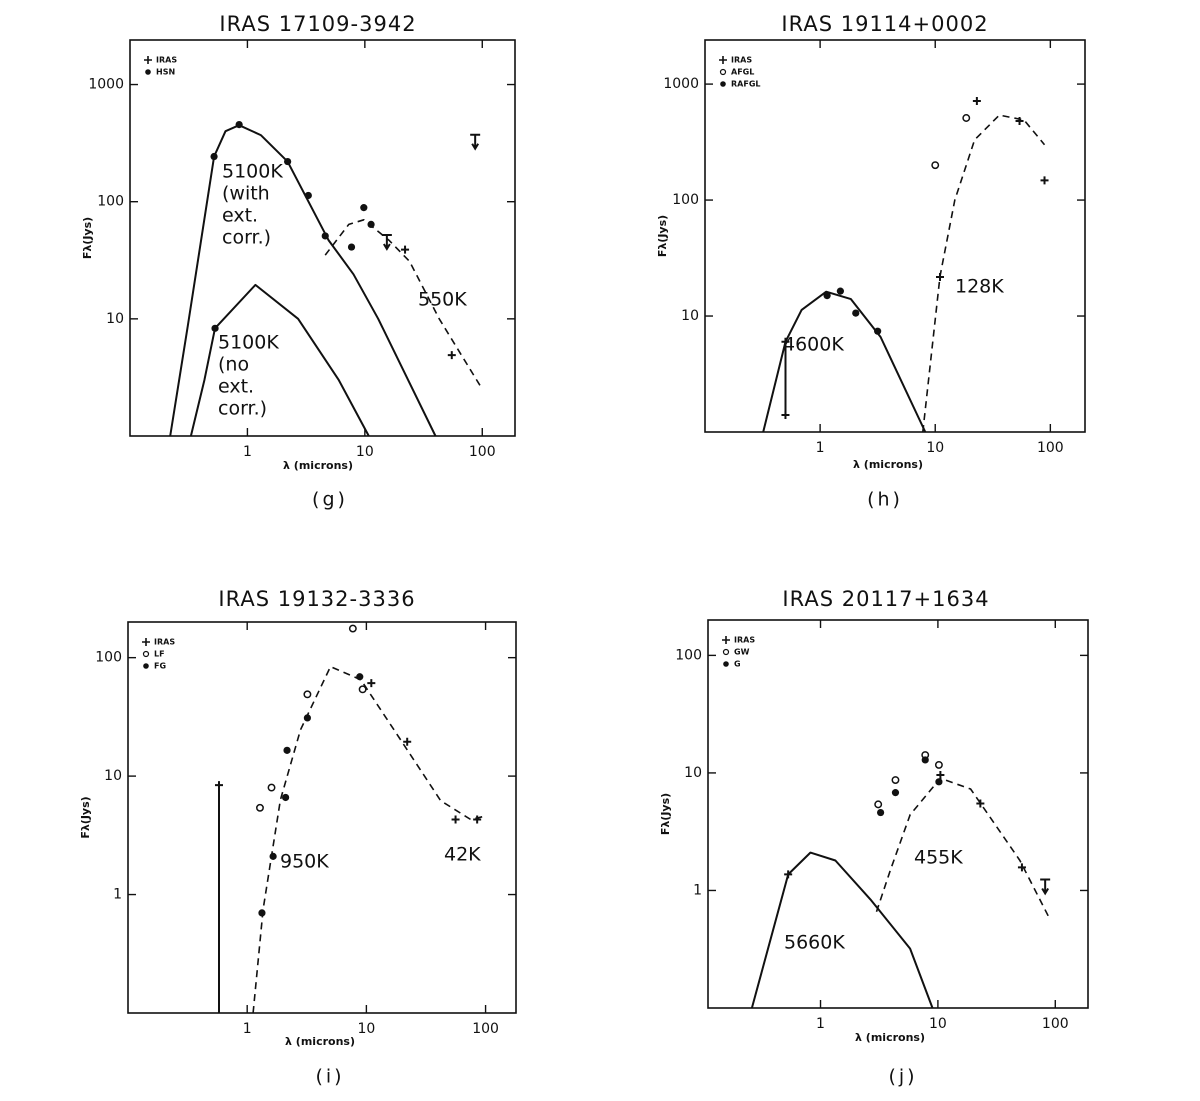 The height and width of the screenshot is (1101, 1200). I want to click on legend-entry: RAFGL, so click(740, 84).